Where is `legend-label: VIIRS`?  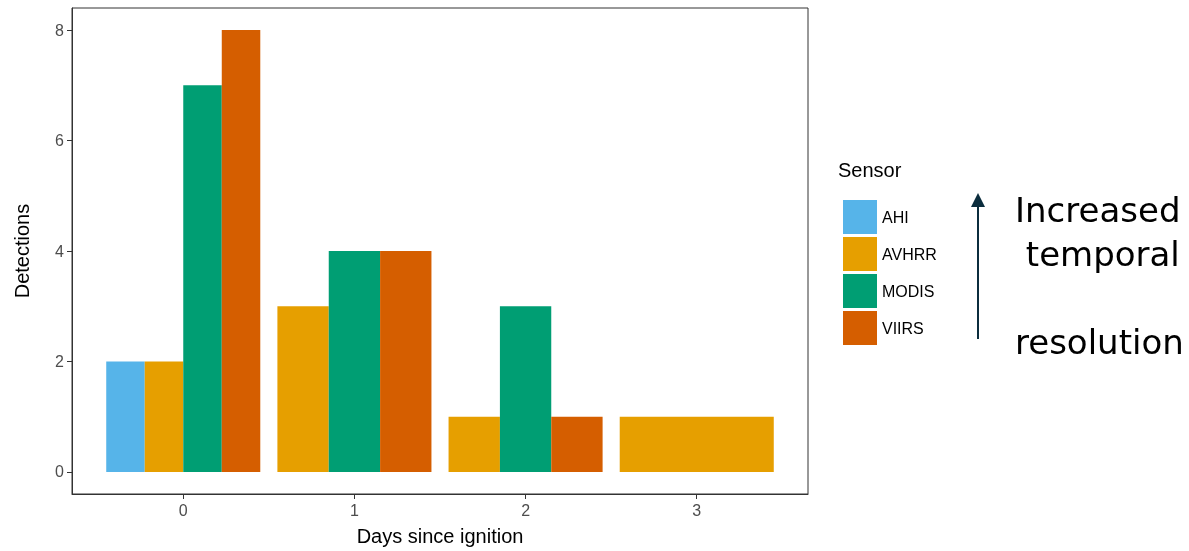
legend-label: VIIRS is located at coordinates (903, 328).